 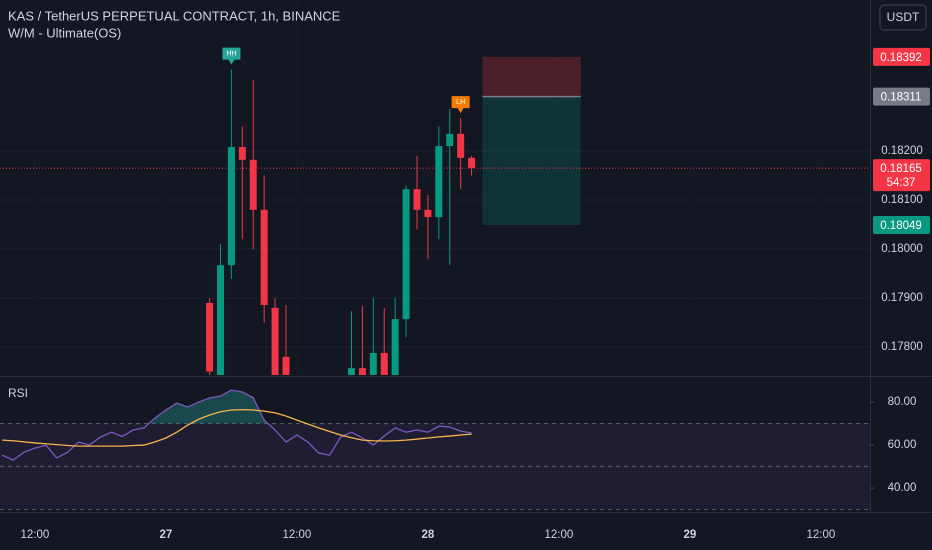 I want to click on entry-price-box, so click(x=901, y=96).